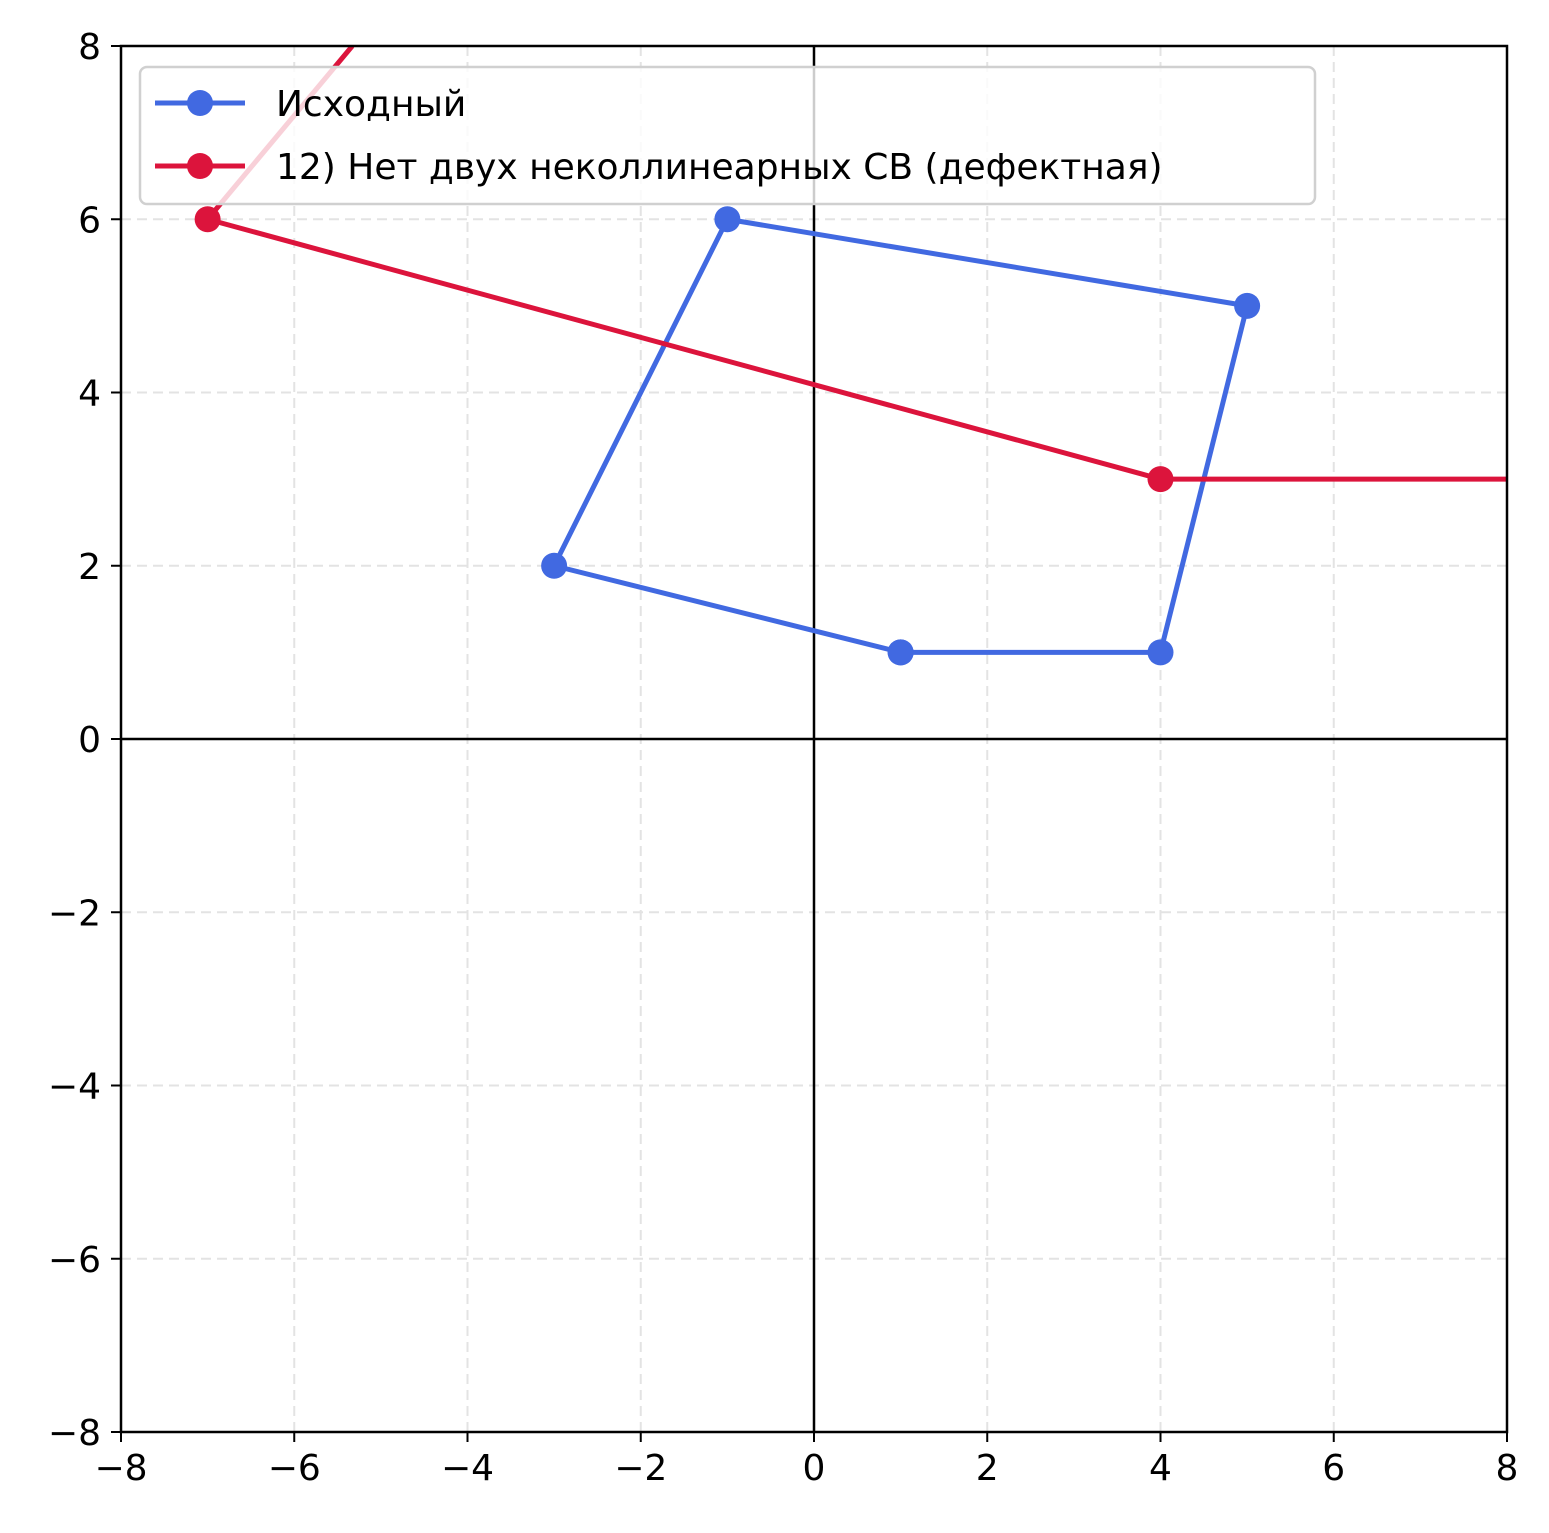 This screenshot has height=1533, width=1549. I want to click on x-tick-label: 0, so click(814, 1468).